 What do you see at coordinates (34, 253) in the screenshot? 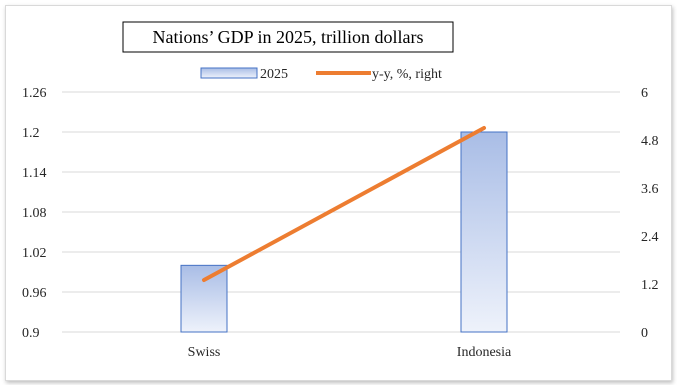
I see `left-tick-label: 1.02` at bounding box center [34, 253].